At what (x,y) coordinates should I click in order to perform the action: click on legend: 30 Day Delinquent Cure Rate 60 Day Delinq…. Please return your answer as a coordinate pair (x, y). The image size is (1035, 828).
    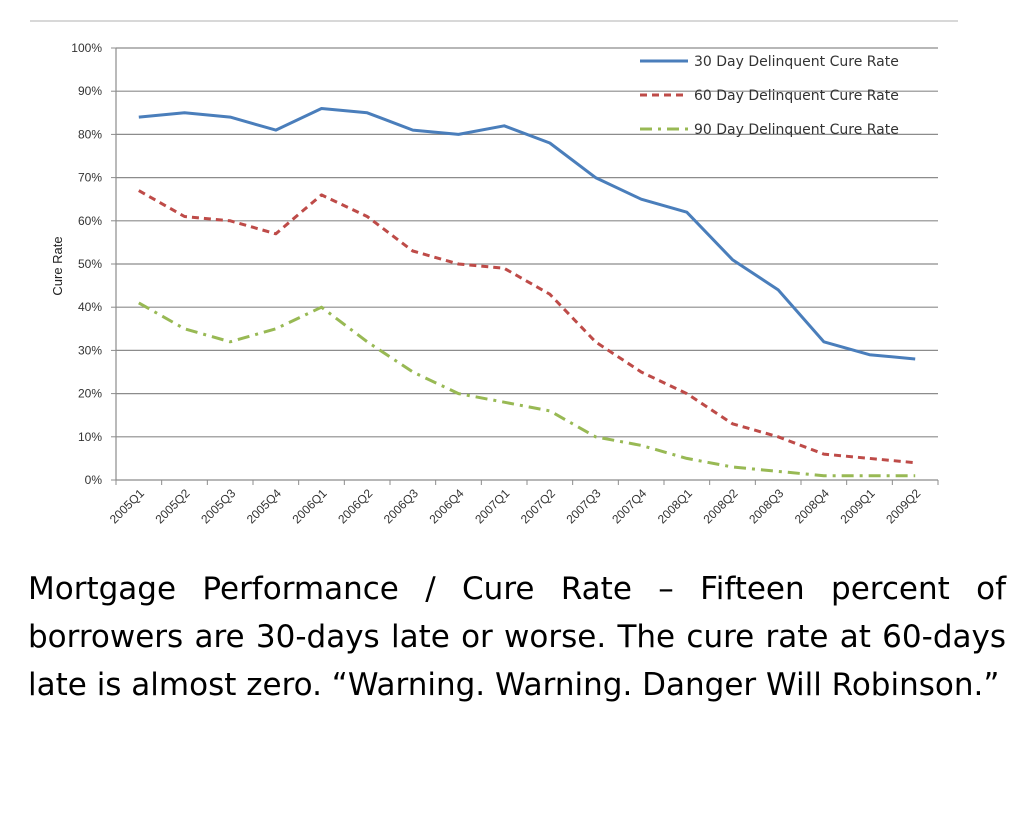
    Looking at the image, I should click on (769, 96).